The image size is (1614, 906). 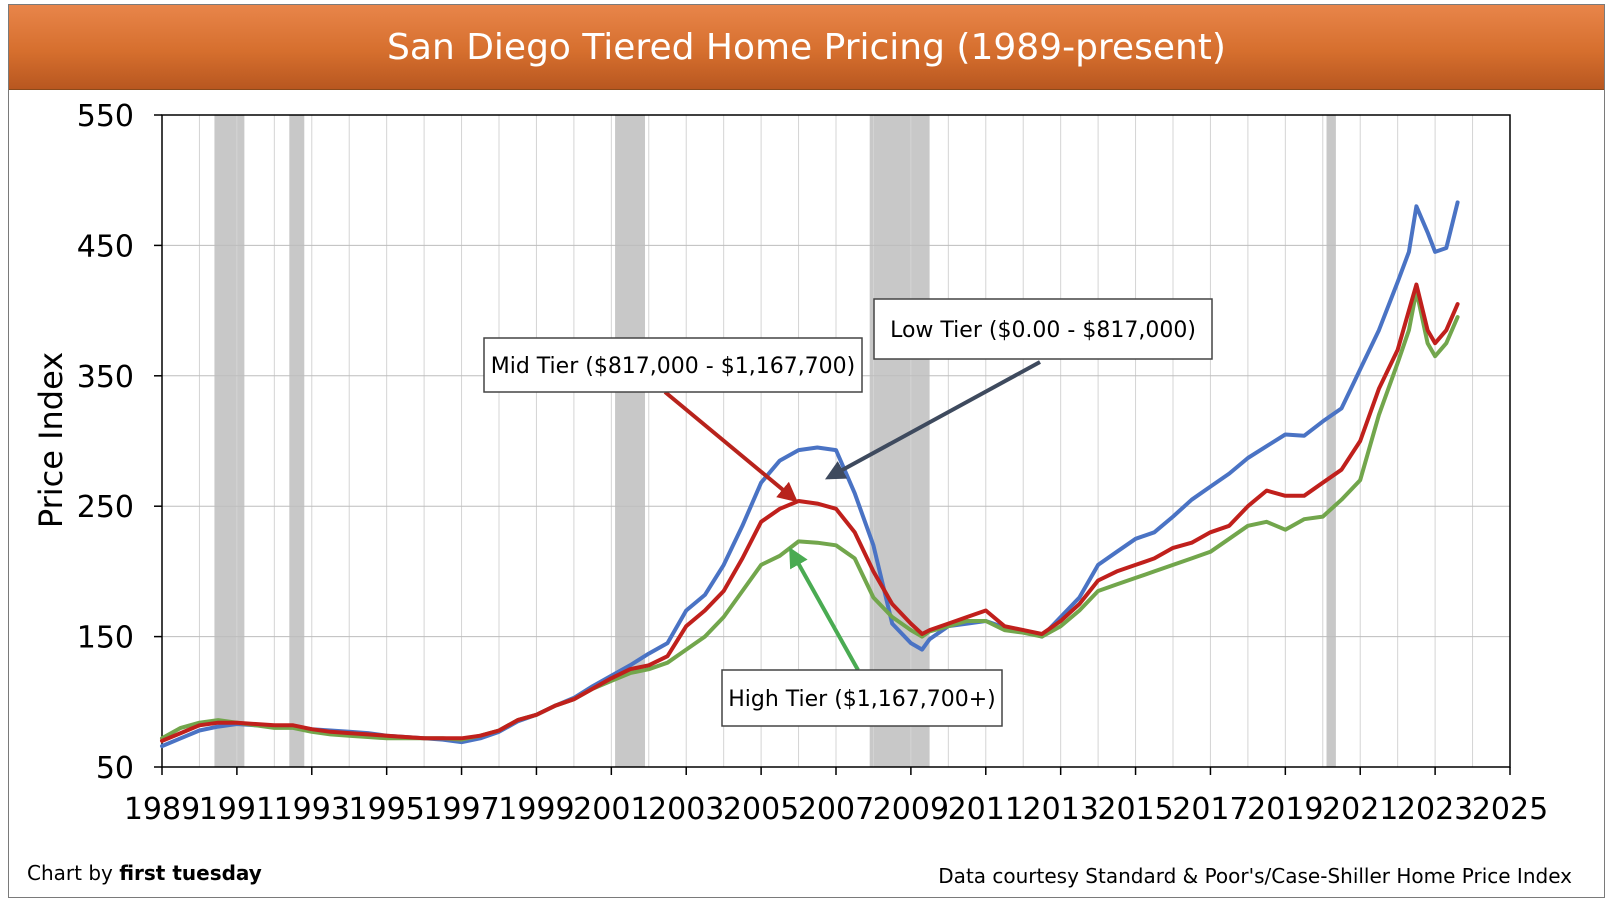 I want to click on credit-name: first tuesday, so click(x=190, y=873).